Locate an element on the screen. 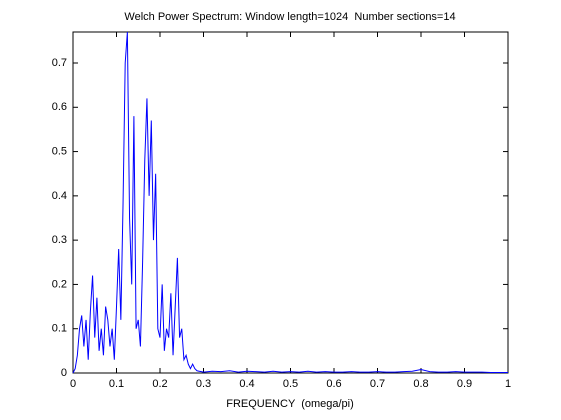  x-tick-label: 0.2 is located at coordinates (159, 384).